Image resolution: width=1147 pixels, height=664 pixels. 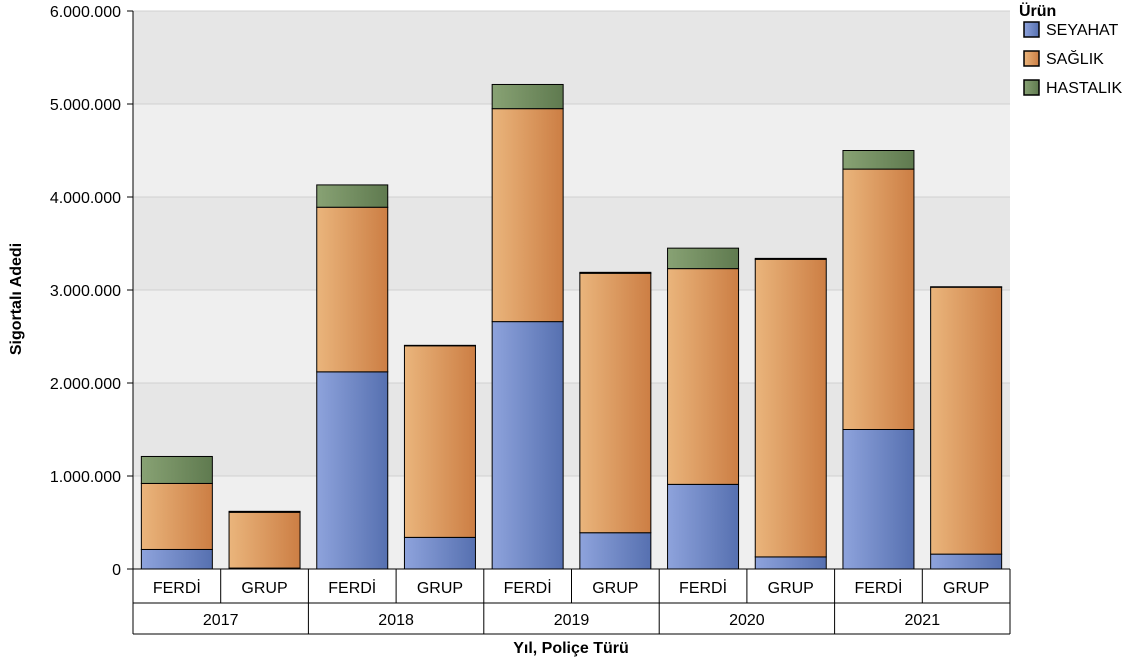 I want to click on y-tick-label: 0, so click(x=116, y=570).